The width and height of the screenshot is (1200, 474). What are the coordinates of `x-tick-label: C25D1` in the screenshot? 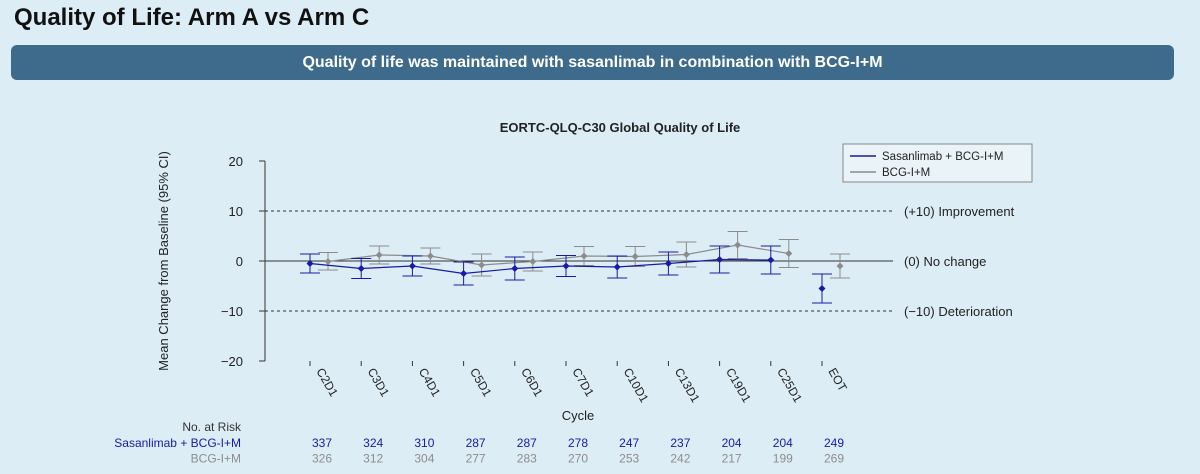 It's located at (789, 386).